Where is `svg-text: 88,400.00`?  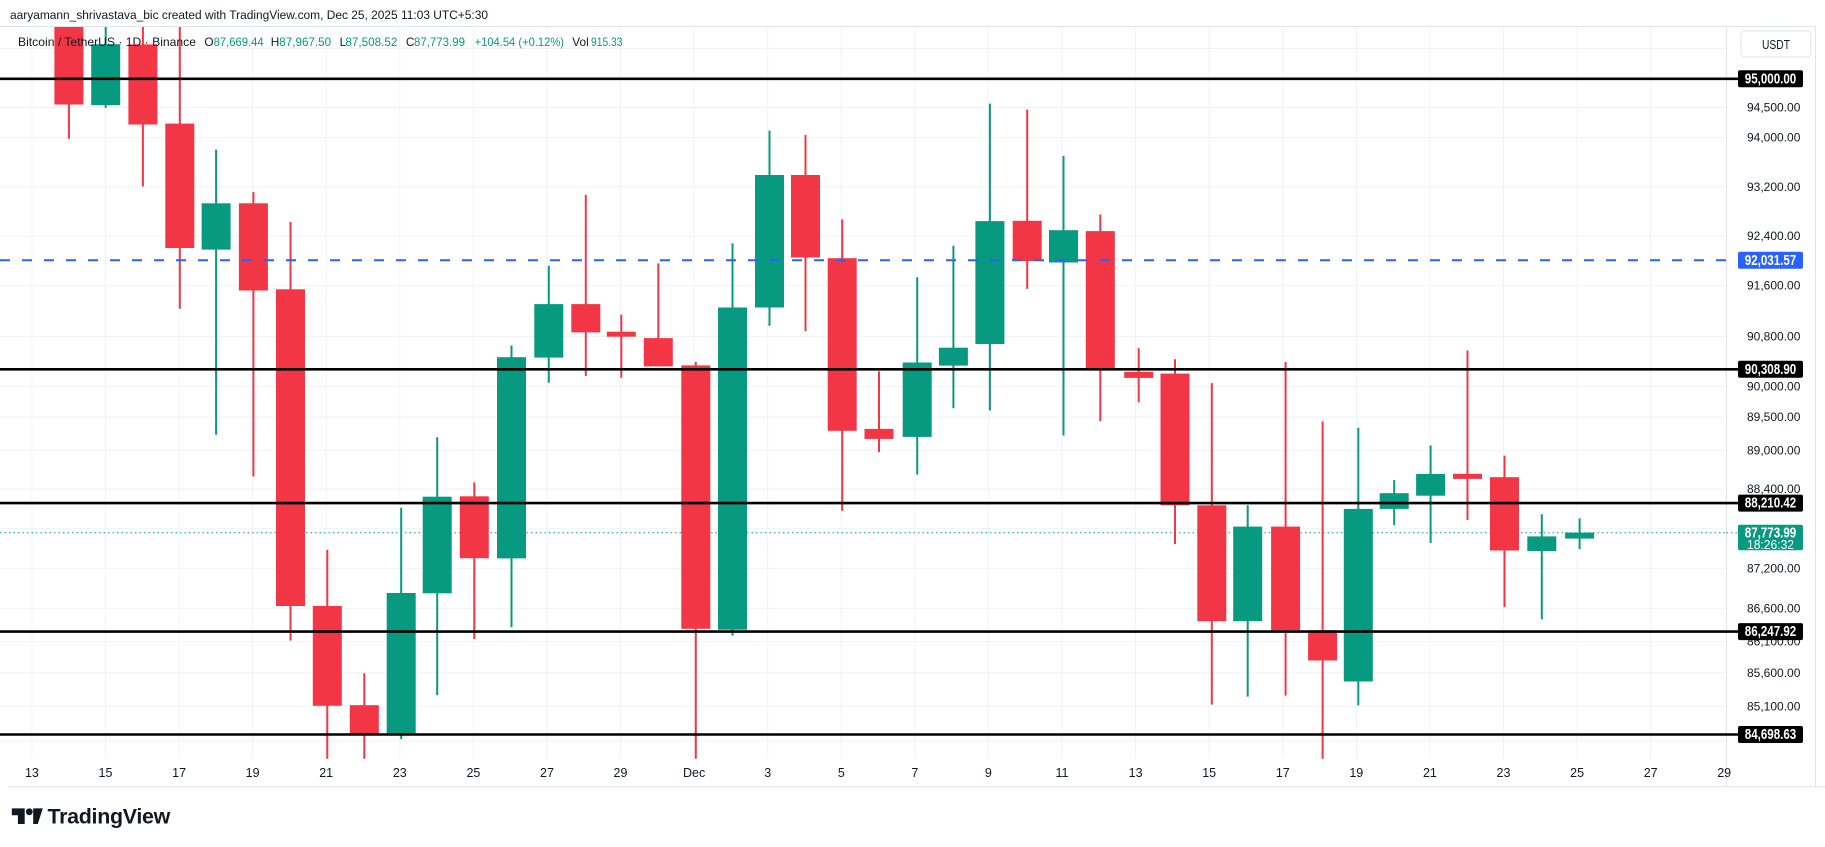
svg-text: 88,400.00 is located at coordinates (1774, 489).